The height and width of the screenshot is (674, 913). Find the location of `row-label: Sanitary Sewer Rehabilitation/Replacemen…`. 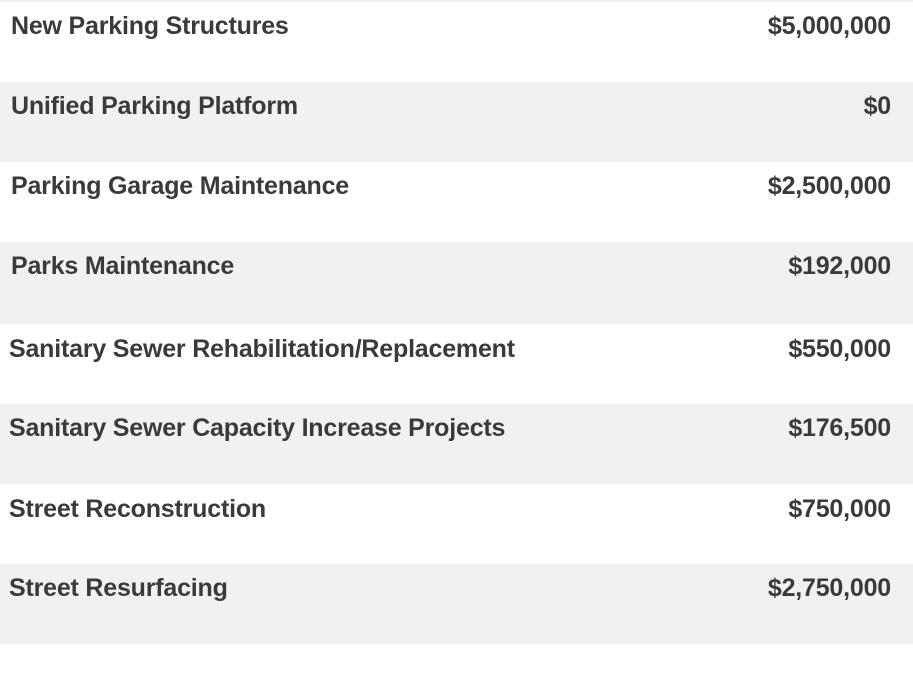

row-label: Sanitary Sewer Rehabilitation/Replacemen… is located at coordinates (262, 349).